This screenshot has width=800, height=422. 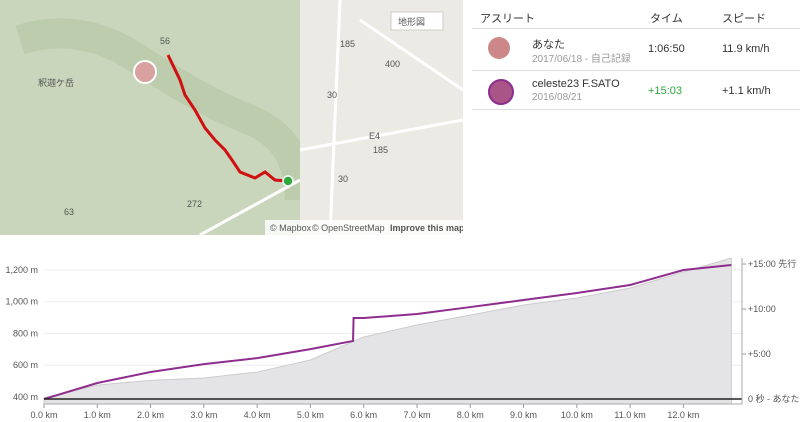 What do you see at coordinates (746, 91) in the screenshot?
I see `speed: +1.1 km/h` at bounding box center [746, 91].